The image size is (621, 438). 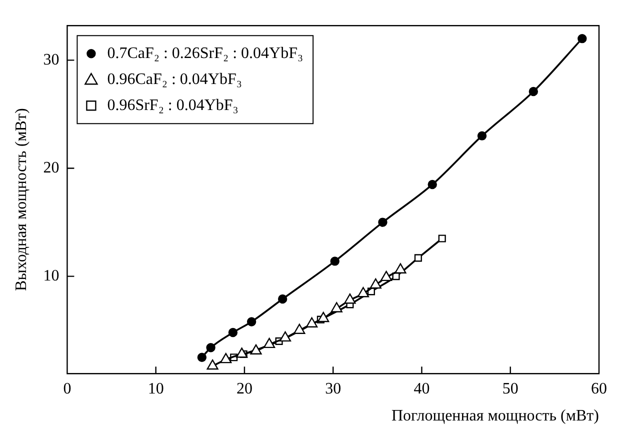 What do you see at coordinates (495, 416) in the screenshot?
I see `x-axis-title: Поглощенная мощность (мВт)` at bounding box center [495, 416].